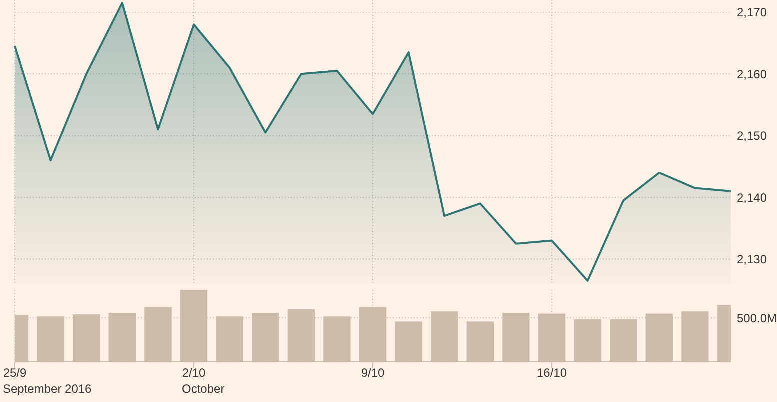 The image size is (777, 402). What do you see at coordinates (757, 318) in the screenshot?
I see `ref-line-label: 500.0M` at bounding box center [757, 318].